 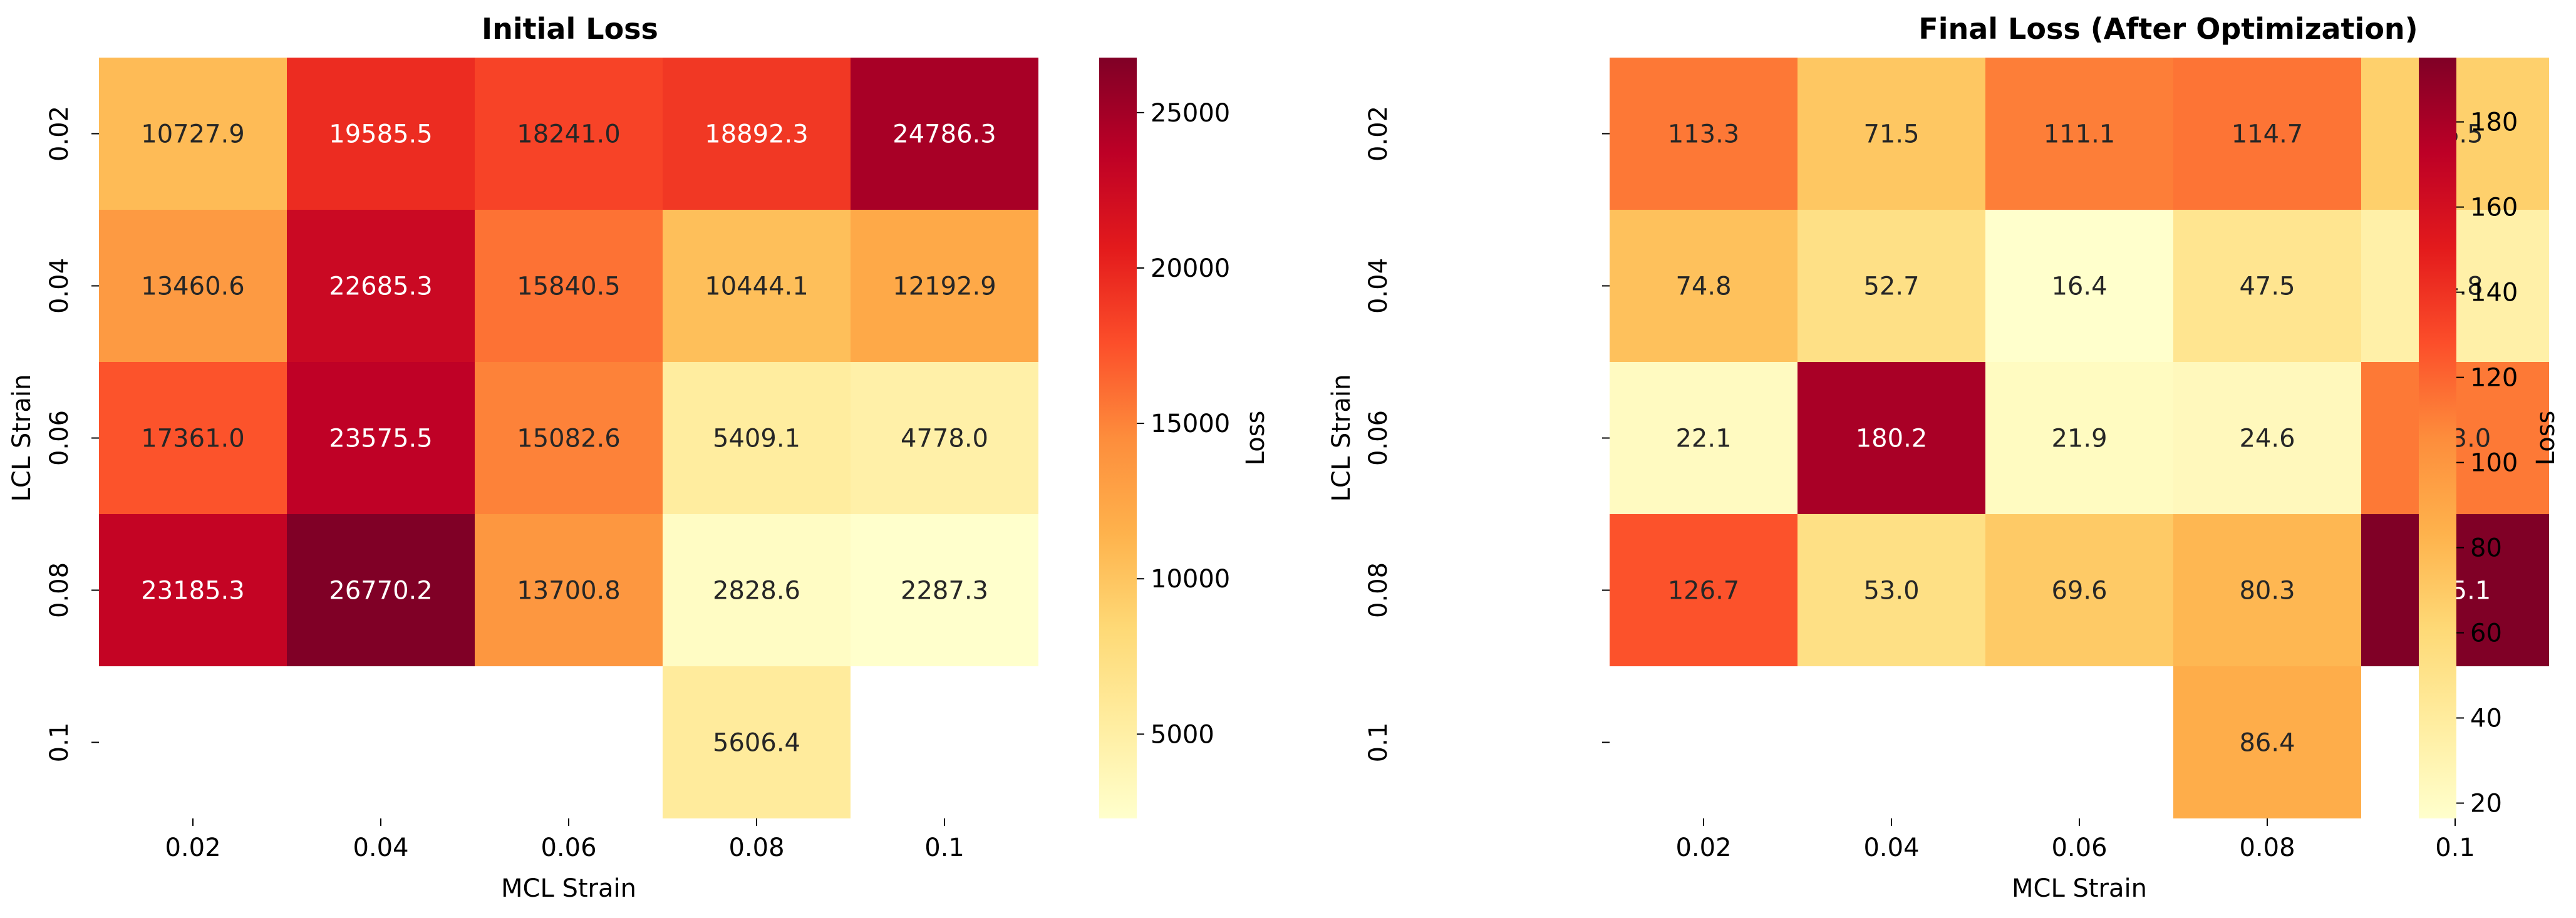 I want to click on cell-value-label: 18241.0, so click(x=568, y=134).